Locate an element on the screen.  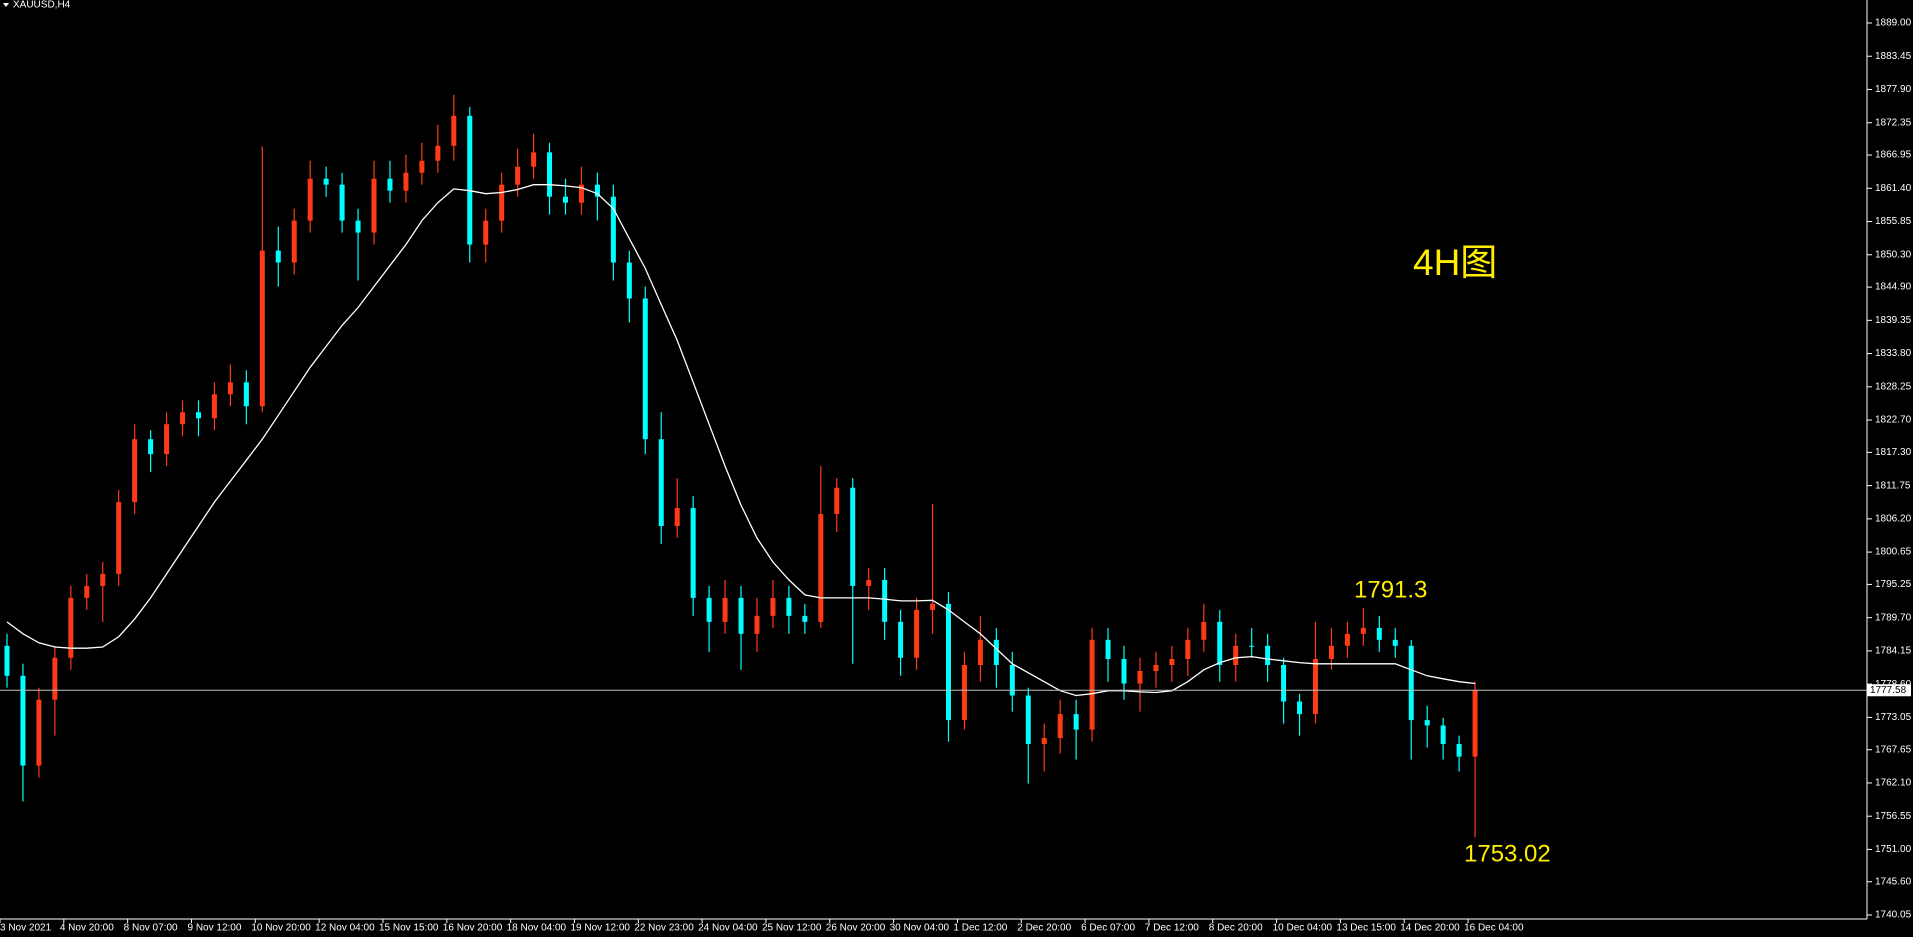
x-tick-label: 8 Nov 07:00 is located at coordinates (151, 928).